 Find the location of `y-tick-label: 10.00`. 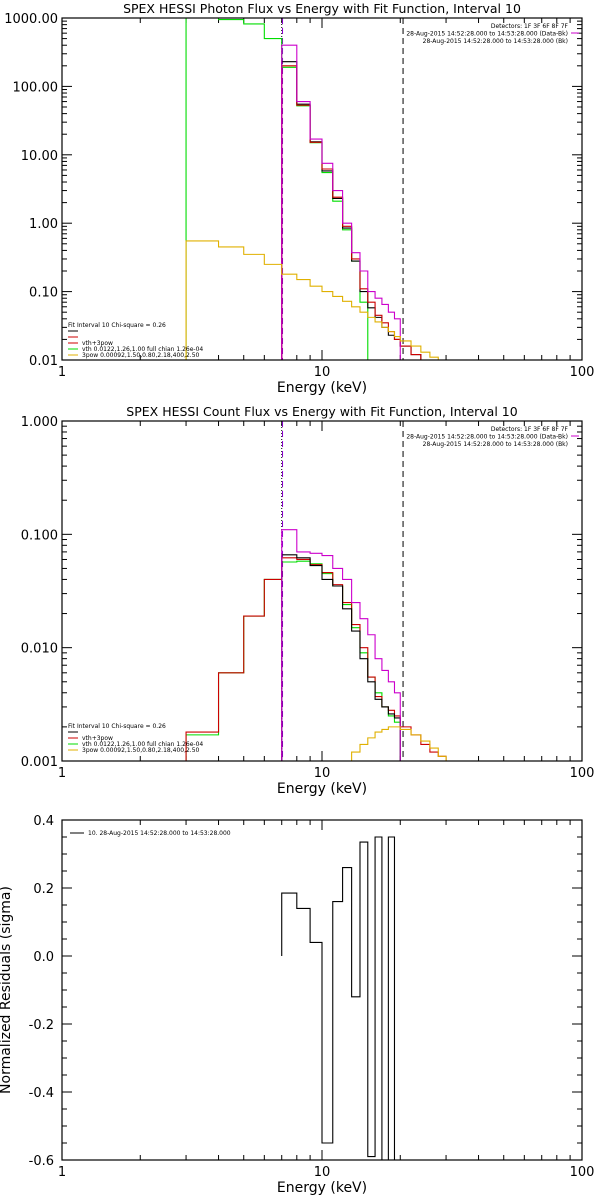

y-tick-label: 10.00 is located at coordinates (39, 156).